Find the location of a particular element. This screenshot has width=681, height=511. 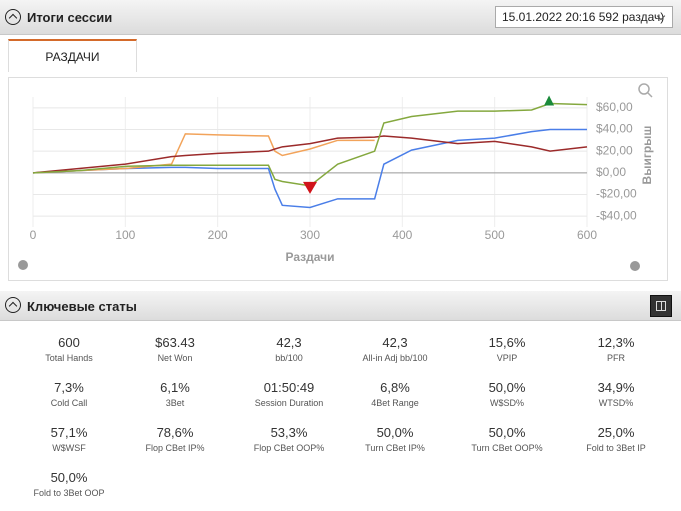

stat: 6,8% 4Bet Range is located at coordinates (395, 394).